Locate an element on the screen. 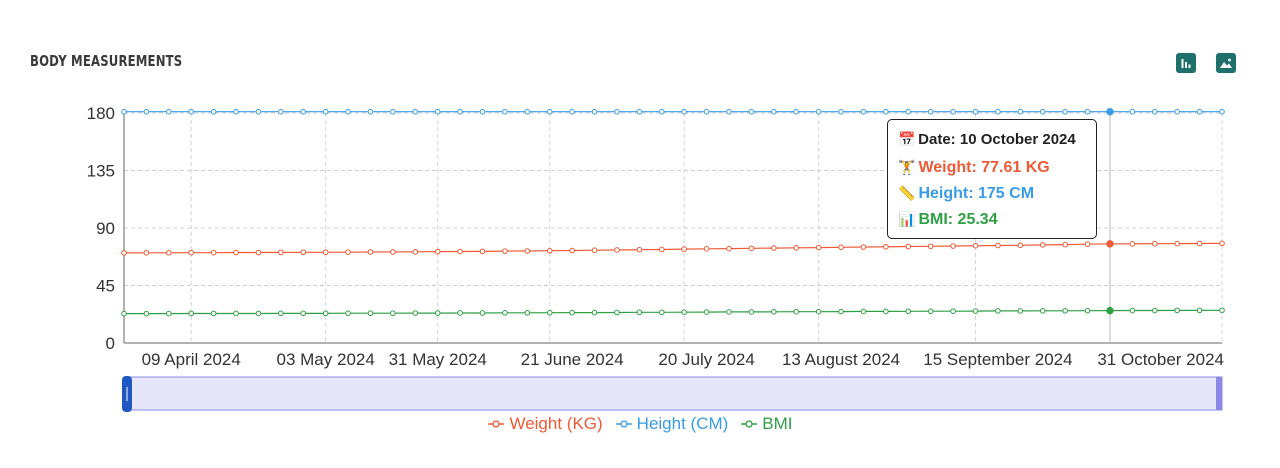 The width and height of the screenshot is (1280, 468). download-image-button is located at coordinates (1226, 63).